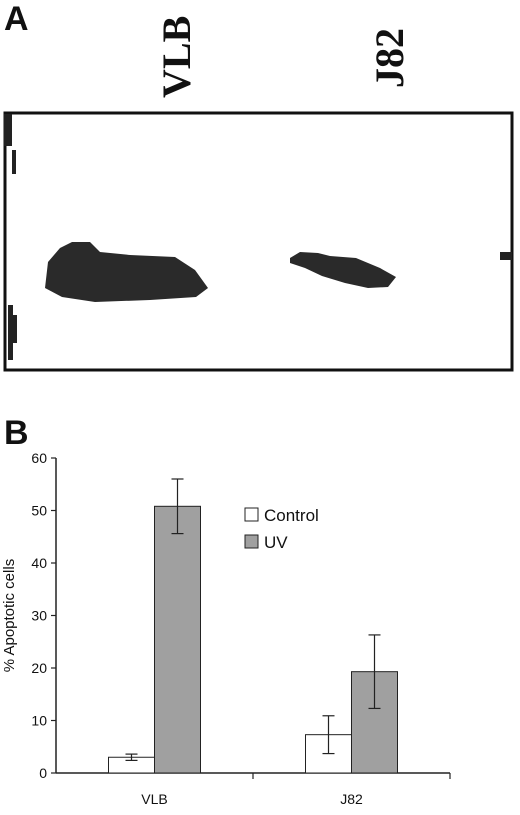 The image size is (520, 815). I want to click on y-axis-label: % Apoptotic cells, so click(9, 615).